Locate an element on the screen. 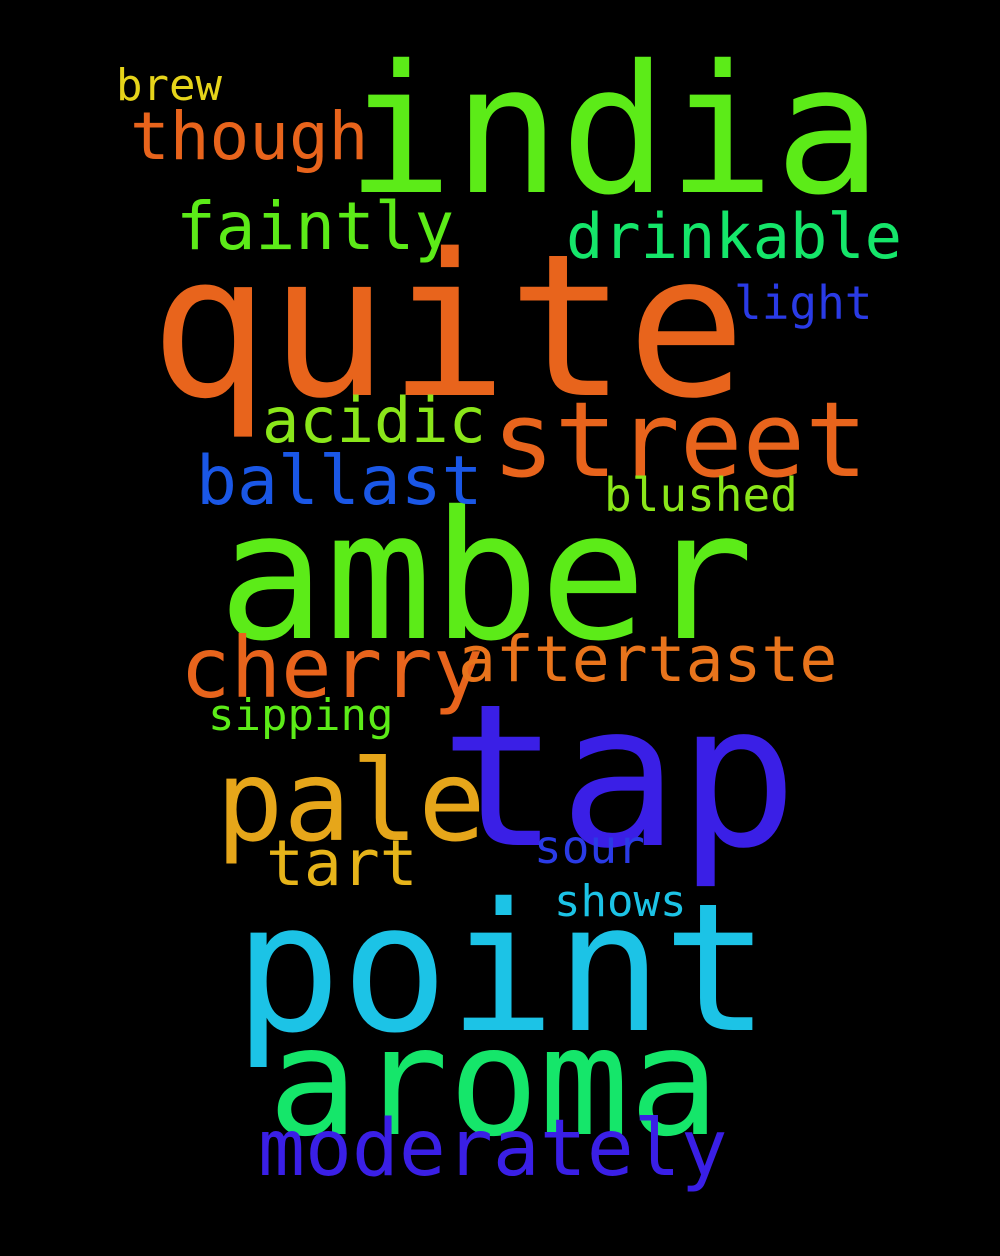 The image size is (1000, 1256). word-amber: amber is located at coordinates (486, 576).